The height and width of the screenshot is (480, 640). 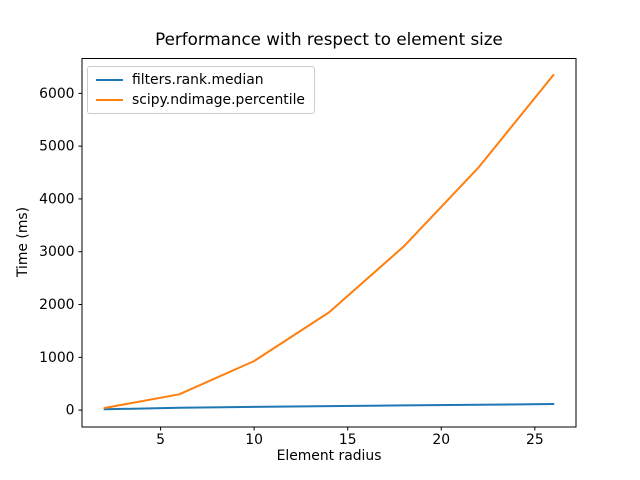 I want to click on y-tick-label: 5000, so click(x=56, y=147).